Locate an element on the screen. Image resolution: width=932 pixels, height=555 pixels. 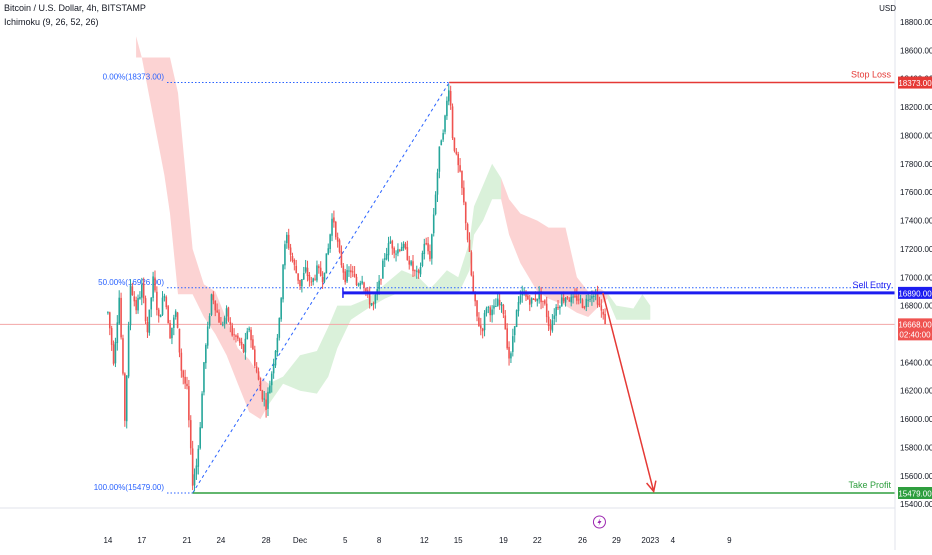
sell-entry-price-text: 16890.00 is located at coordinates (915, 293).